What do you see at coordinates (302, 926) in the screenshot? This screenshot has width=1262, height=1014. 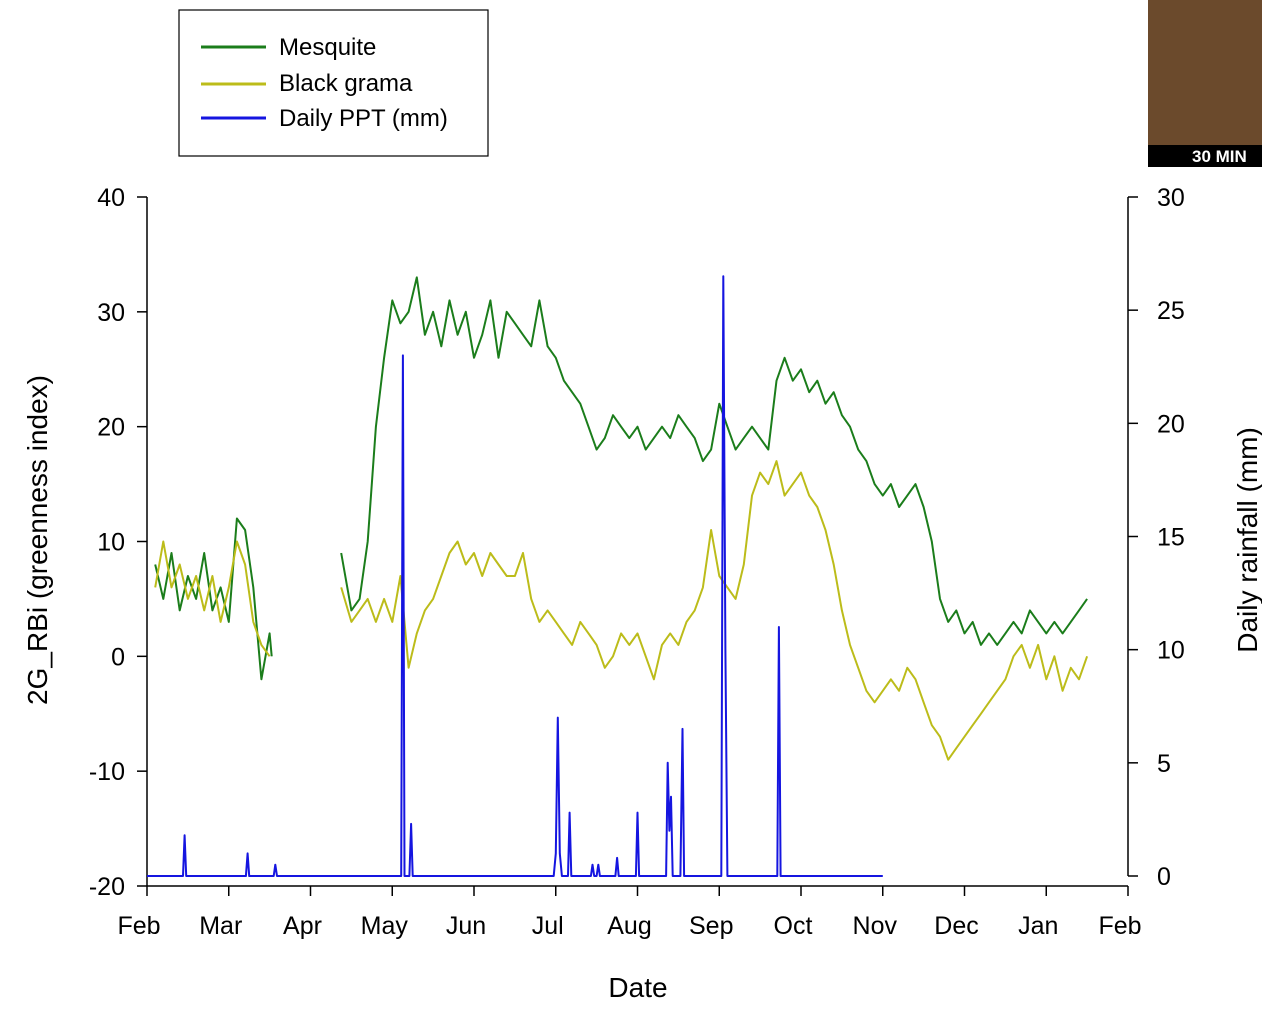 I see `x-tick-label: Apr` at bounding box center [302, 926].